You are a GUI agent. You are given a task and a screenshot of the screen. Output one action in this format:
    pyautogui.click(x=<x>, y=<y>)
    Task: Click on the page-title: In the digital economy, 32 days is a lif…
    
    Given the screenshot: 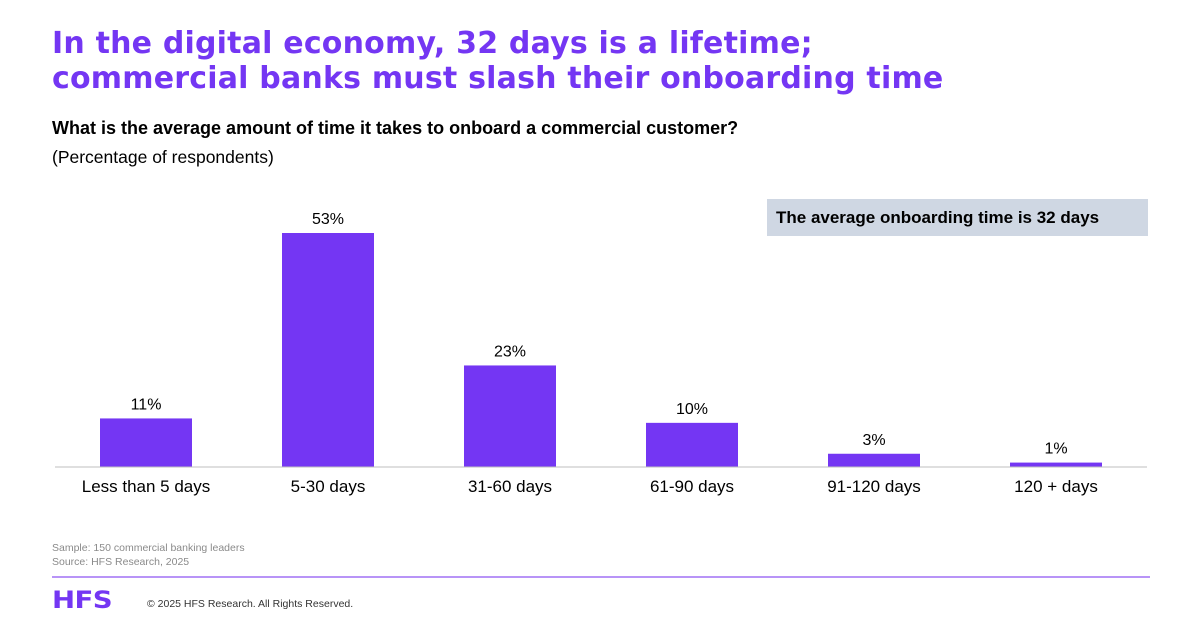 What is the action you would take?
    pyautogui.click(x=612, y=61)
    